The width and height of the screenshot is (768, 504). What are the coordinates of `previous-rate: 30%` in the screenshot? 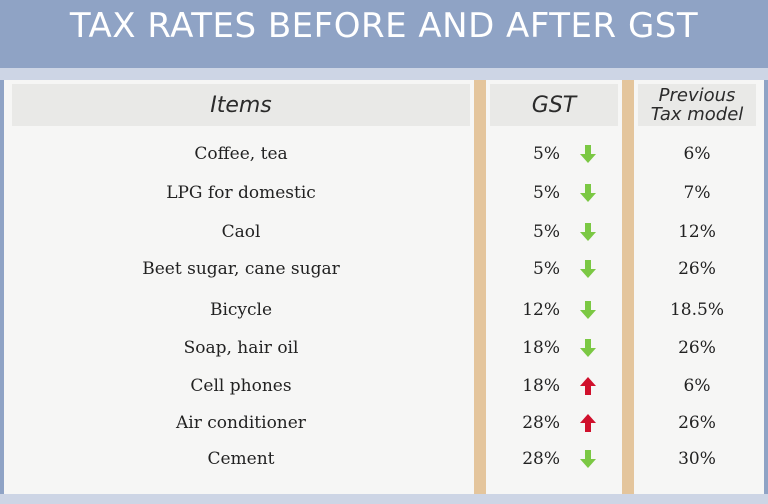 It's located at (697, 459).